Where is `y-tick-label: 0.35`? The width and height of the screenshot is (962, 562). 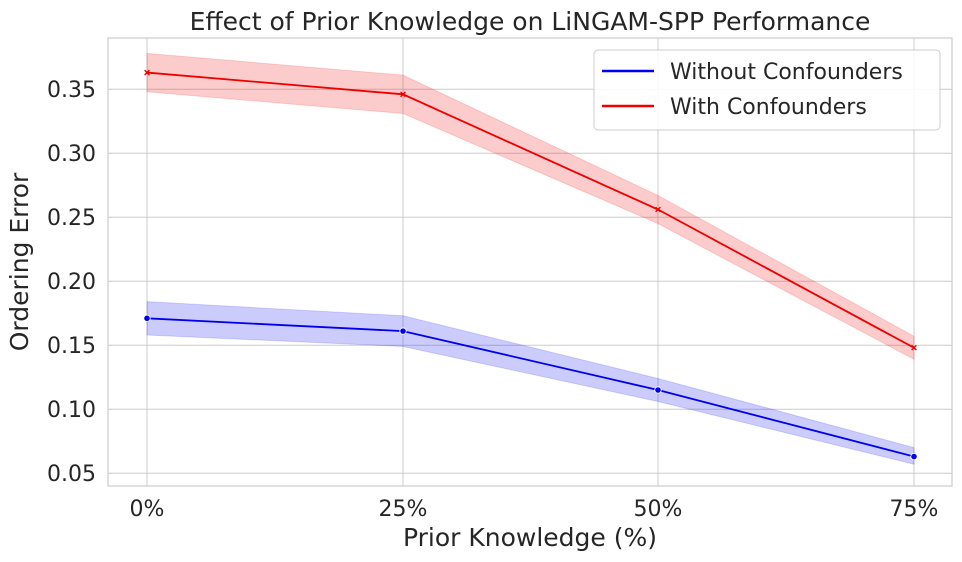 y-tick-label: 0.35 is located at coordinates (71, 90).